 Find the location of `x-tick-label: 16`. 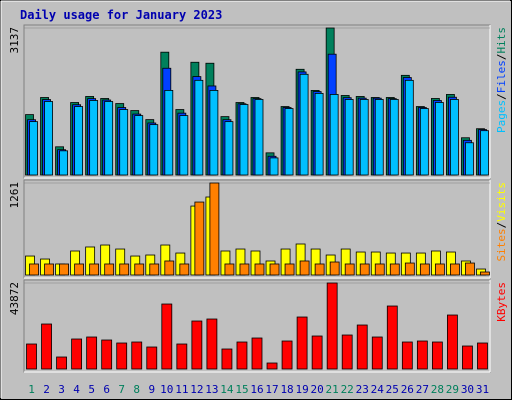

x-tick-label: 16 is located at coordinates (256, 389).